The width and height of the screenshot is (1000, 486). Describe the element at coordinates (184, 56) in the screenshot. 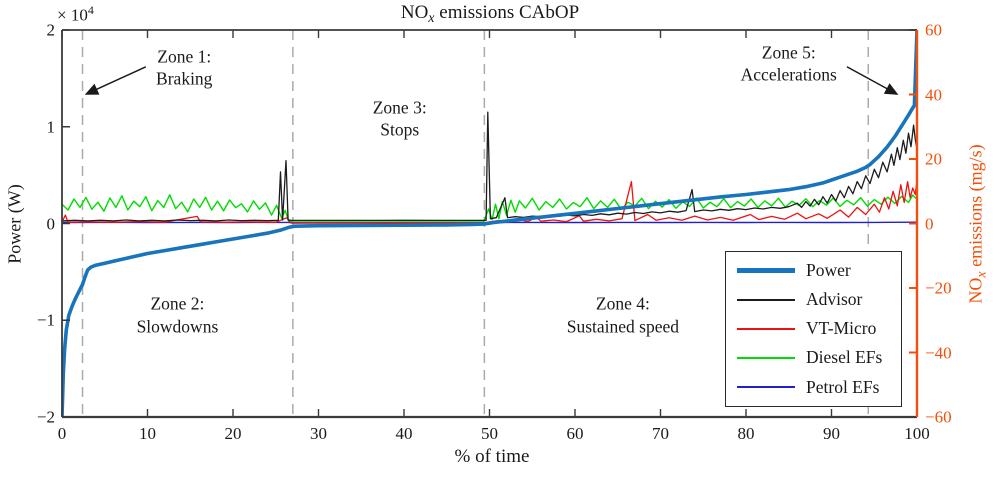

I see `zone-label-1-line1: Zone 1:` at that location.